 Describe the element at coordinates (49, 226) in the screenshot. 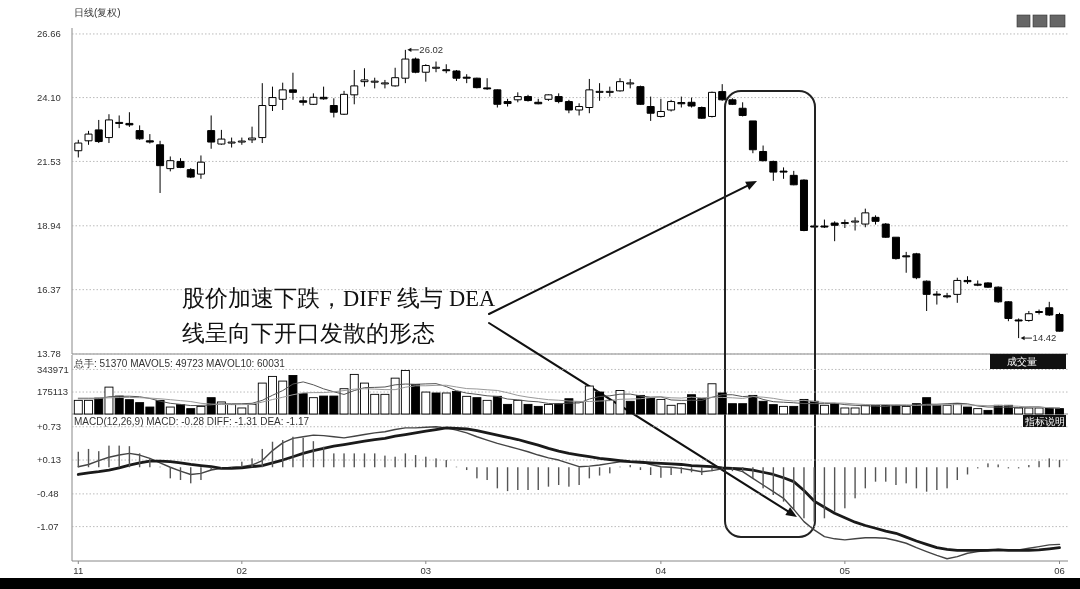

I see `y-tick-label: 18.94` at that location.